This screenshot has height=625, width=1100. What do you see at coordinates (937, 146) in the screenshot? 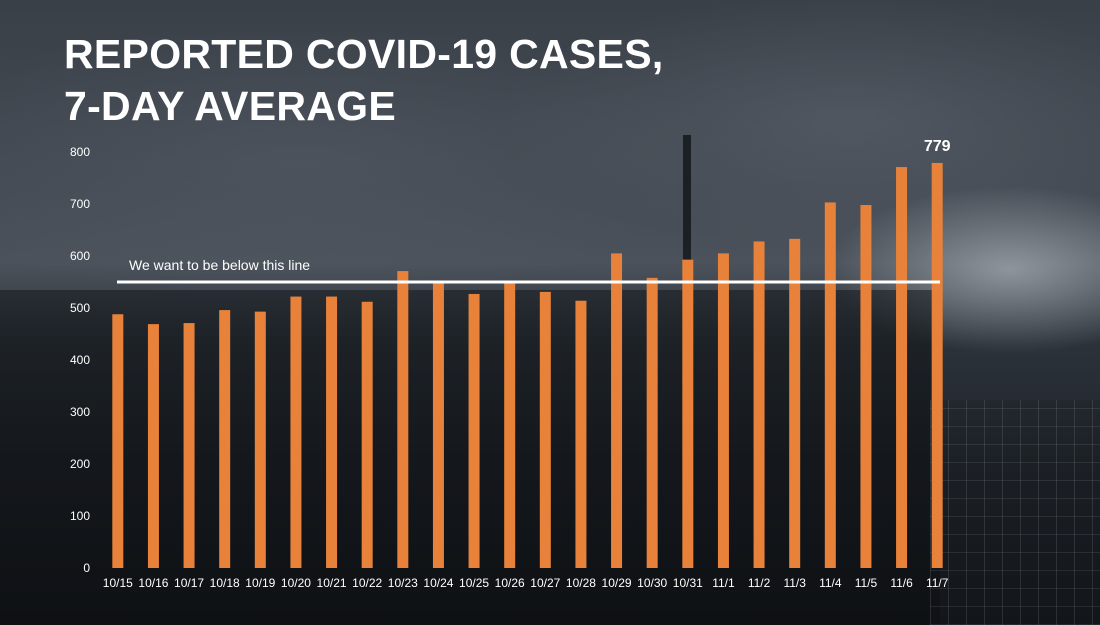
I see `data-label: 779` at bounding box center [937, 146].